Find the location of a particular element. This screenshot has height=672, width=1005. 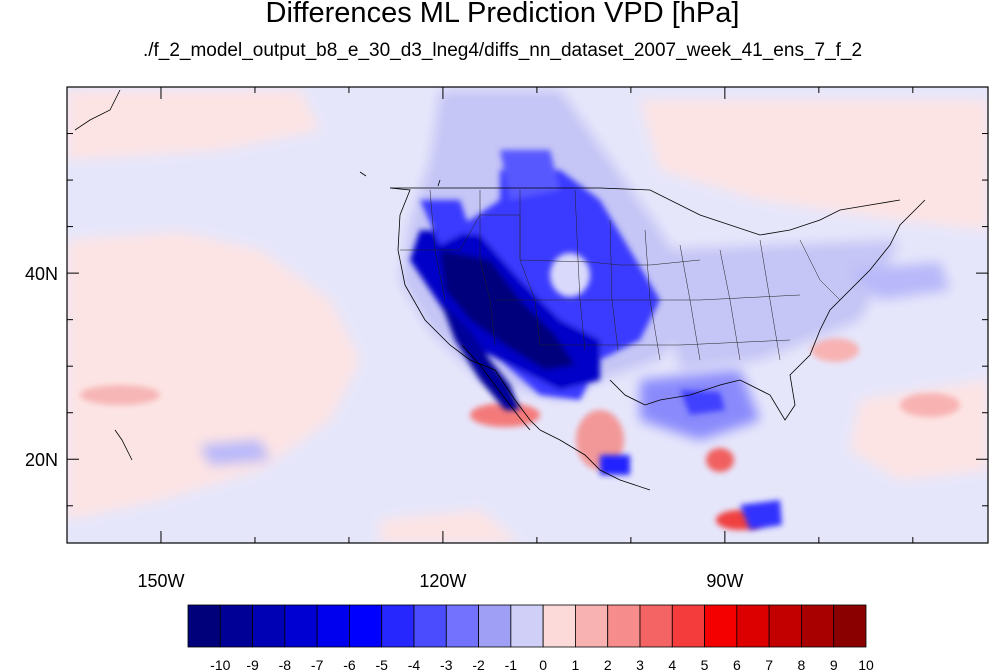

state-border-outlines is located at coordinates (620, 275).